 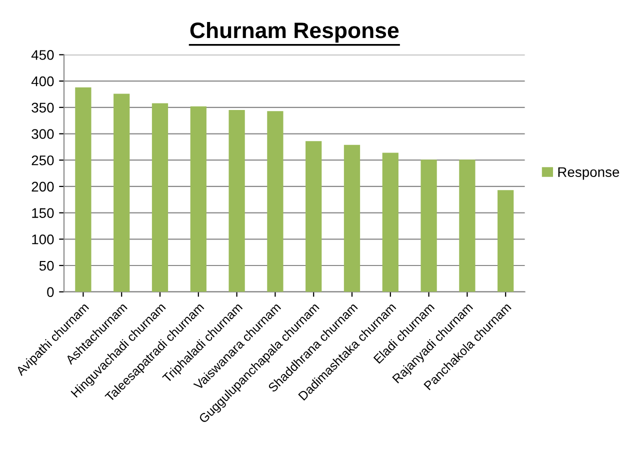 What do you see at coordinates (42, 81) in the screenshot?
I see `y-tick-label: 400` at bounding box center [42, 81].